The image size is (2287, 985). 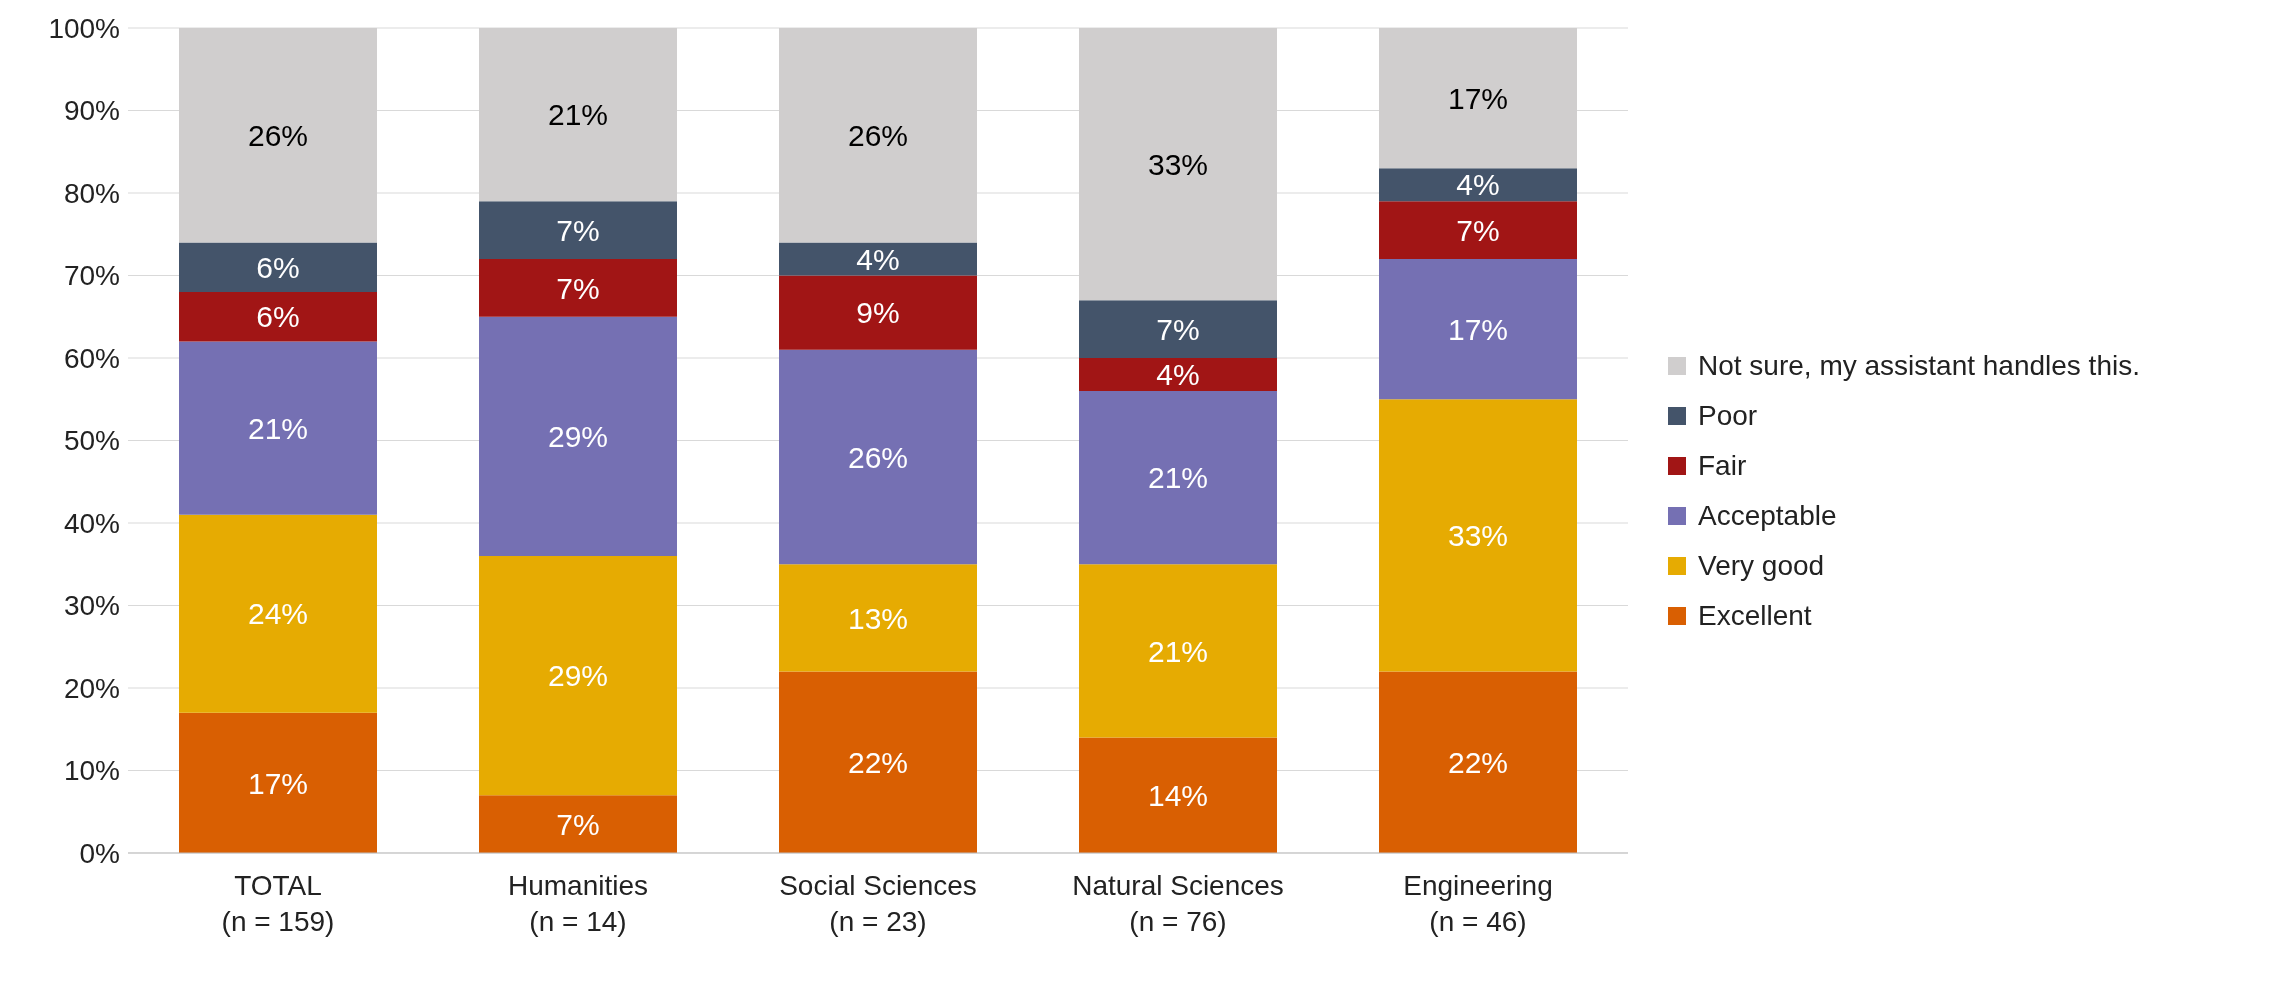 I want to click on x-tick-label: Humanities (n = 14), so click(x=578, y=903).